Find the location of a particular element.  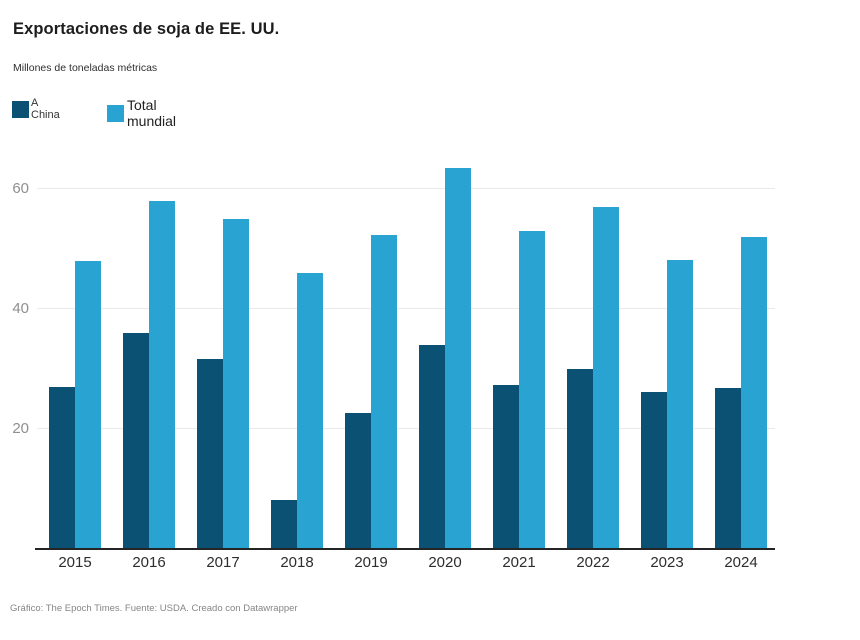

bar-a-china-2024 is located at coordinates (728, 468).